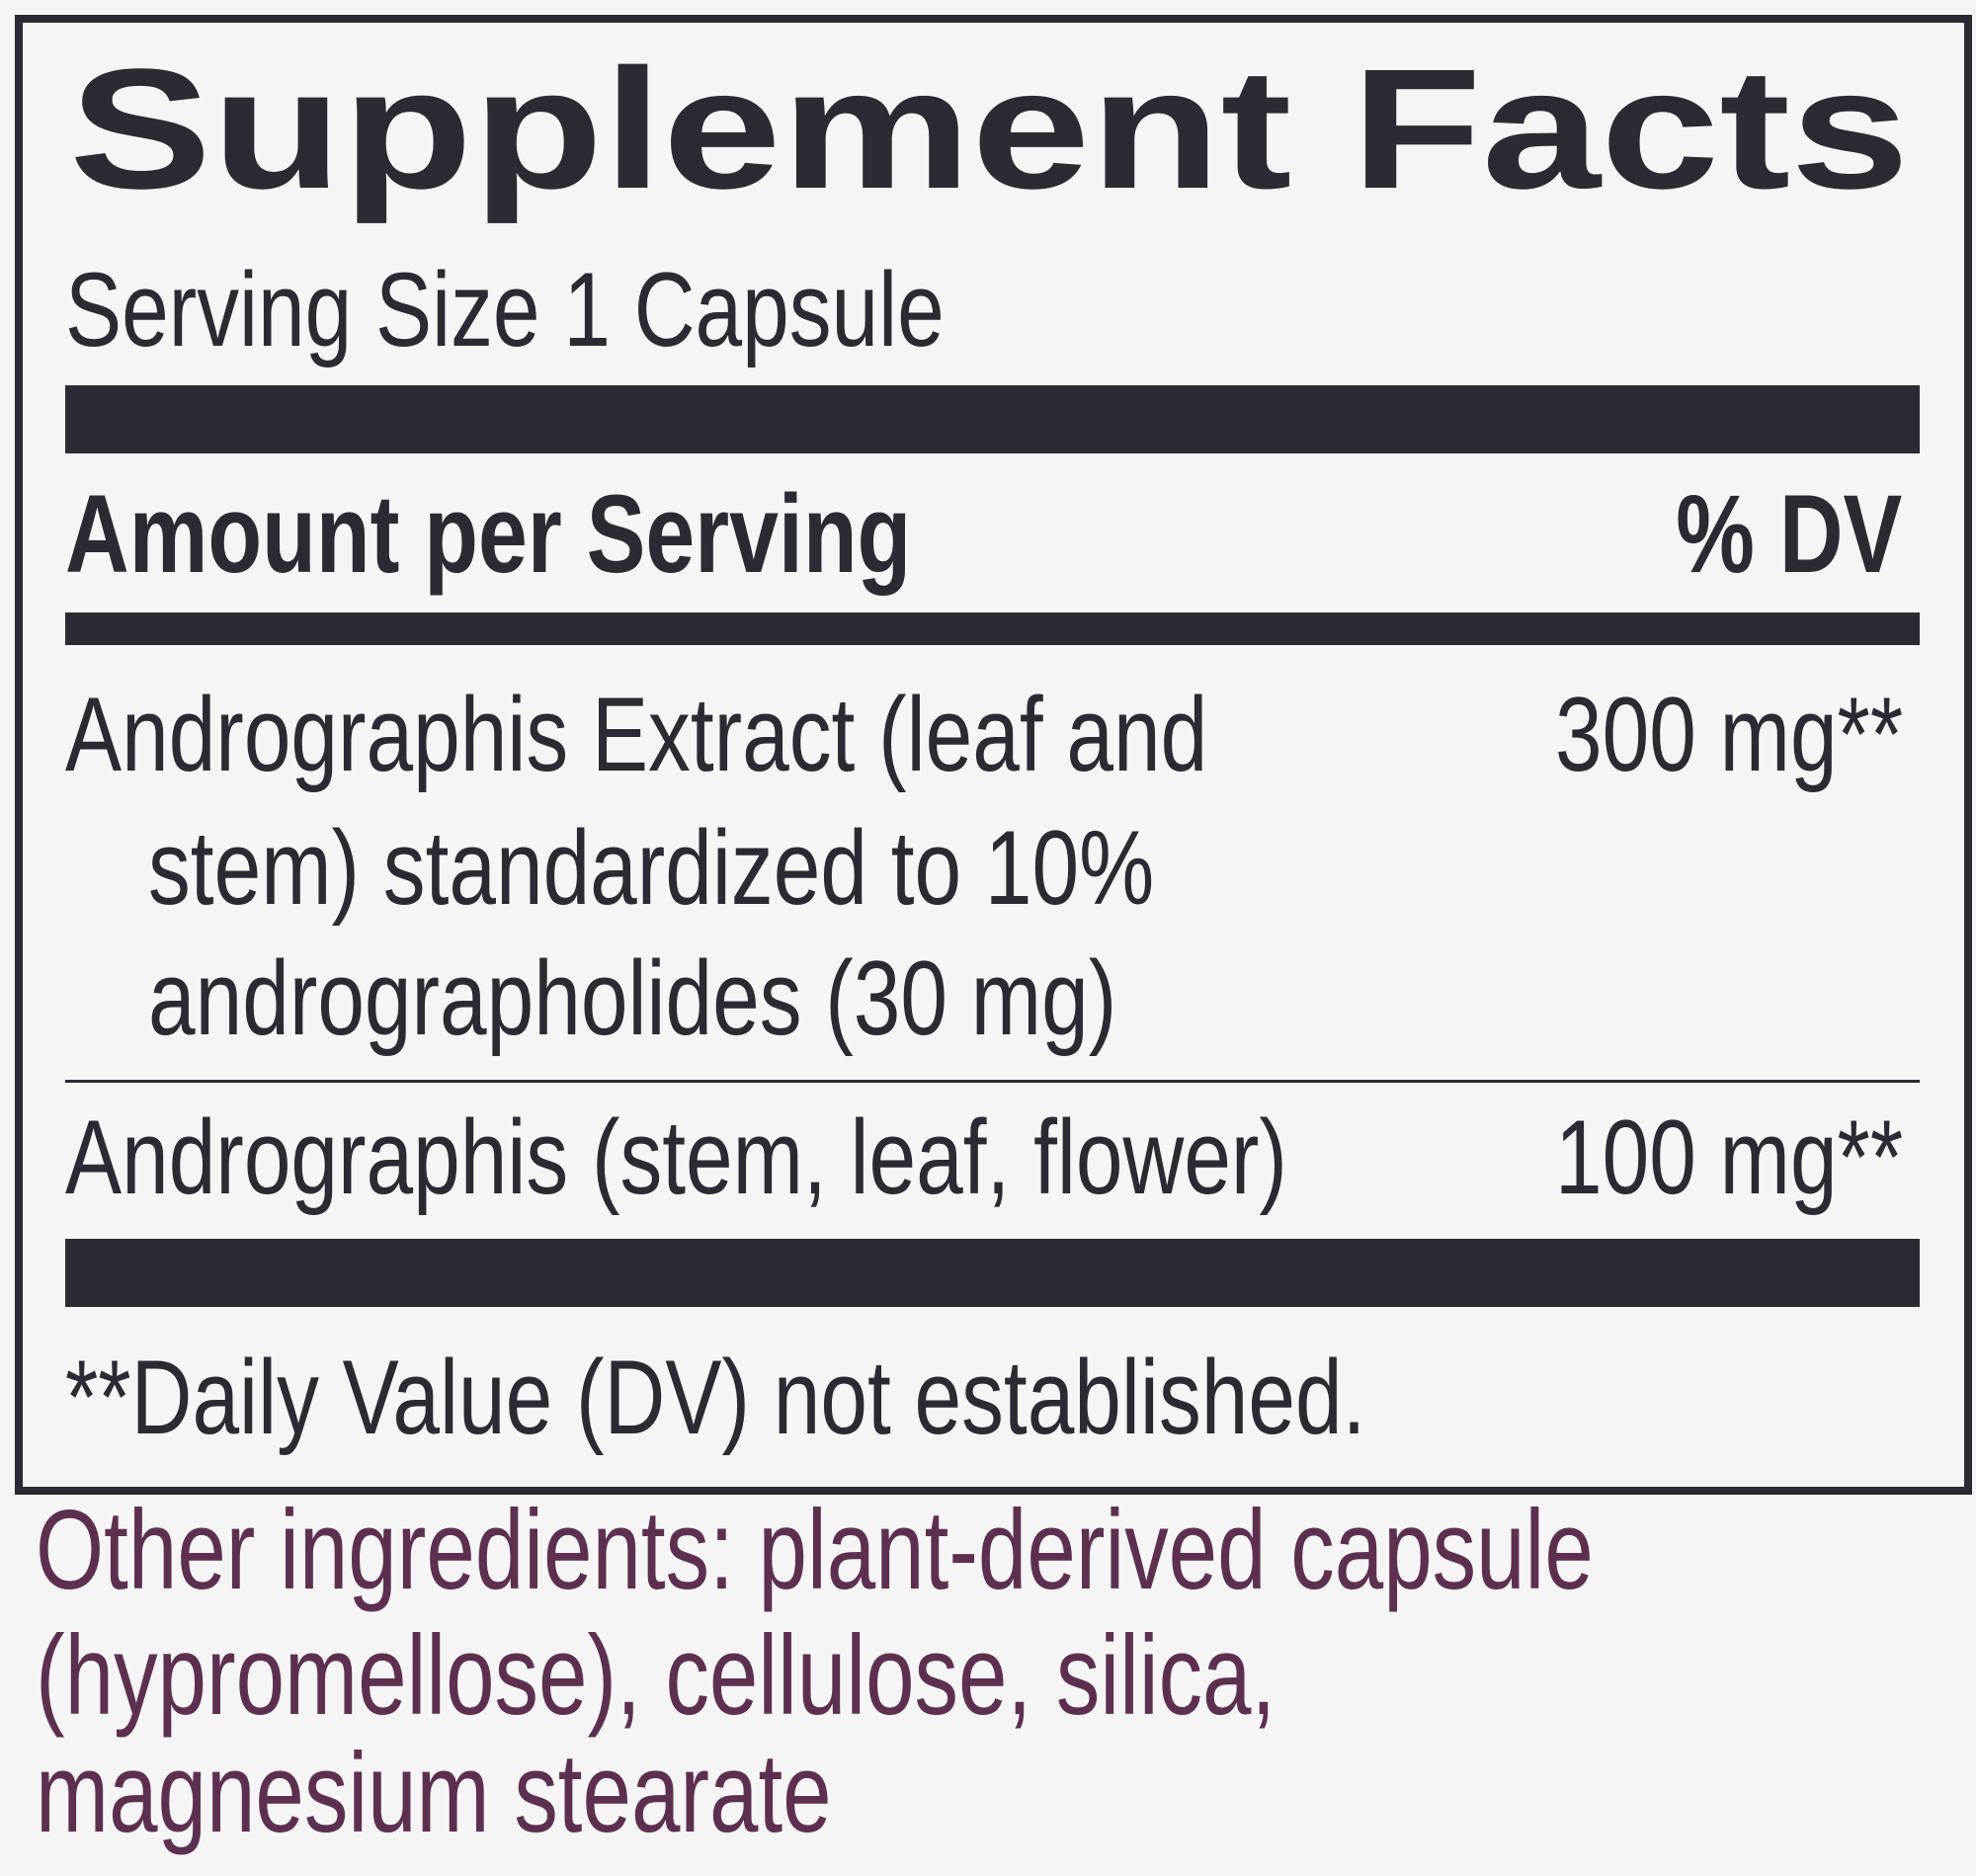 The image size is (1976, 1876). What do you see at coordinates (1788, 534) in the screenshot?
I see `dv-header: % DV` at bounding box center [1788, 534].